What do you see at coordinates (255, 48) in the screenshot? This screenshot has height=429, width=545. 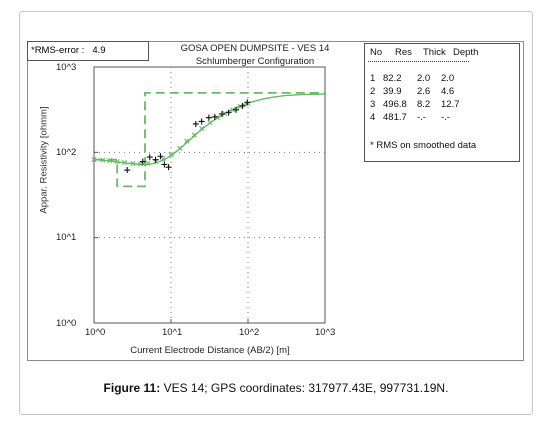 I see `chart-title: GOSA OPEN DUMPSITE - VES 14` at bounding box center [255, 48].